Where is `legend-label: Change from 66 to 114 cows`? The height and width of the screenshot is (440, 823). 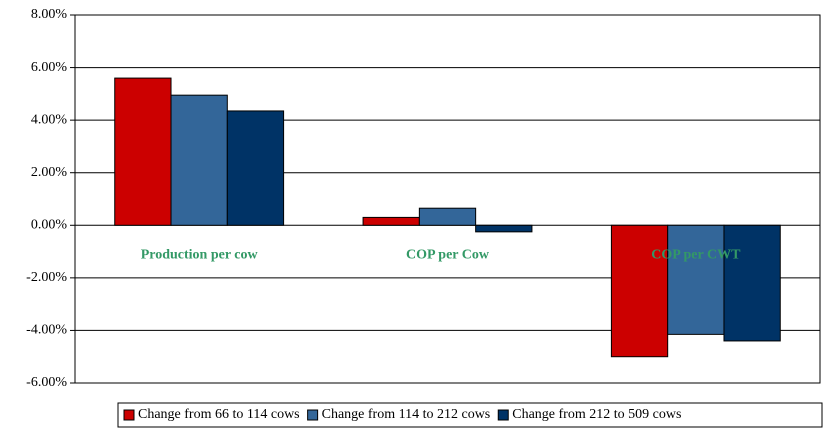 legend-label: Change from 66 to 114 cows is located at coordinates (219, 414).